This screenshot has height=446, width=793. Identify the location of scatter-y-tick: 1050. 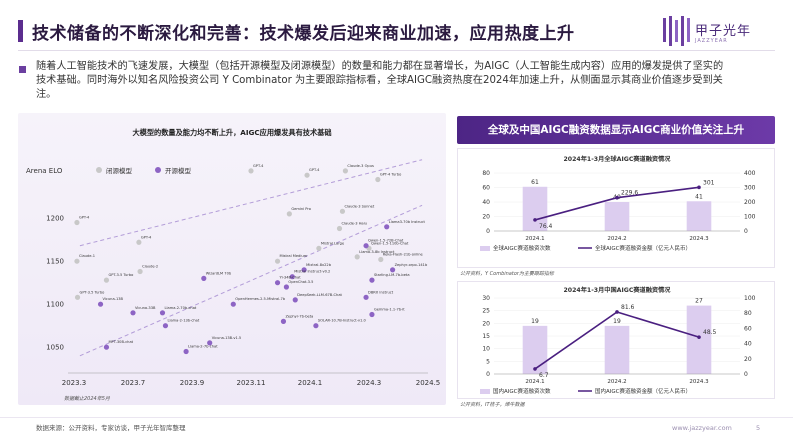
(55, 348).